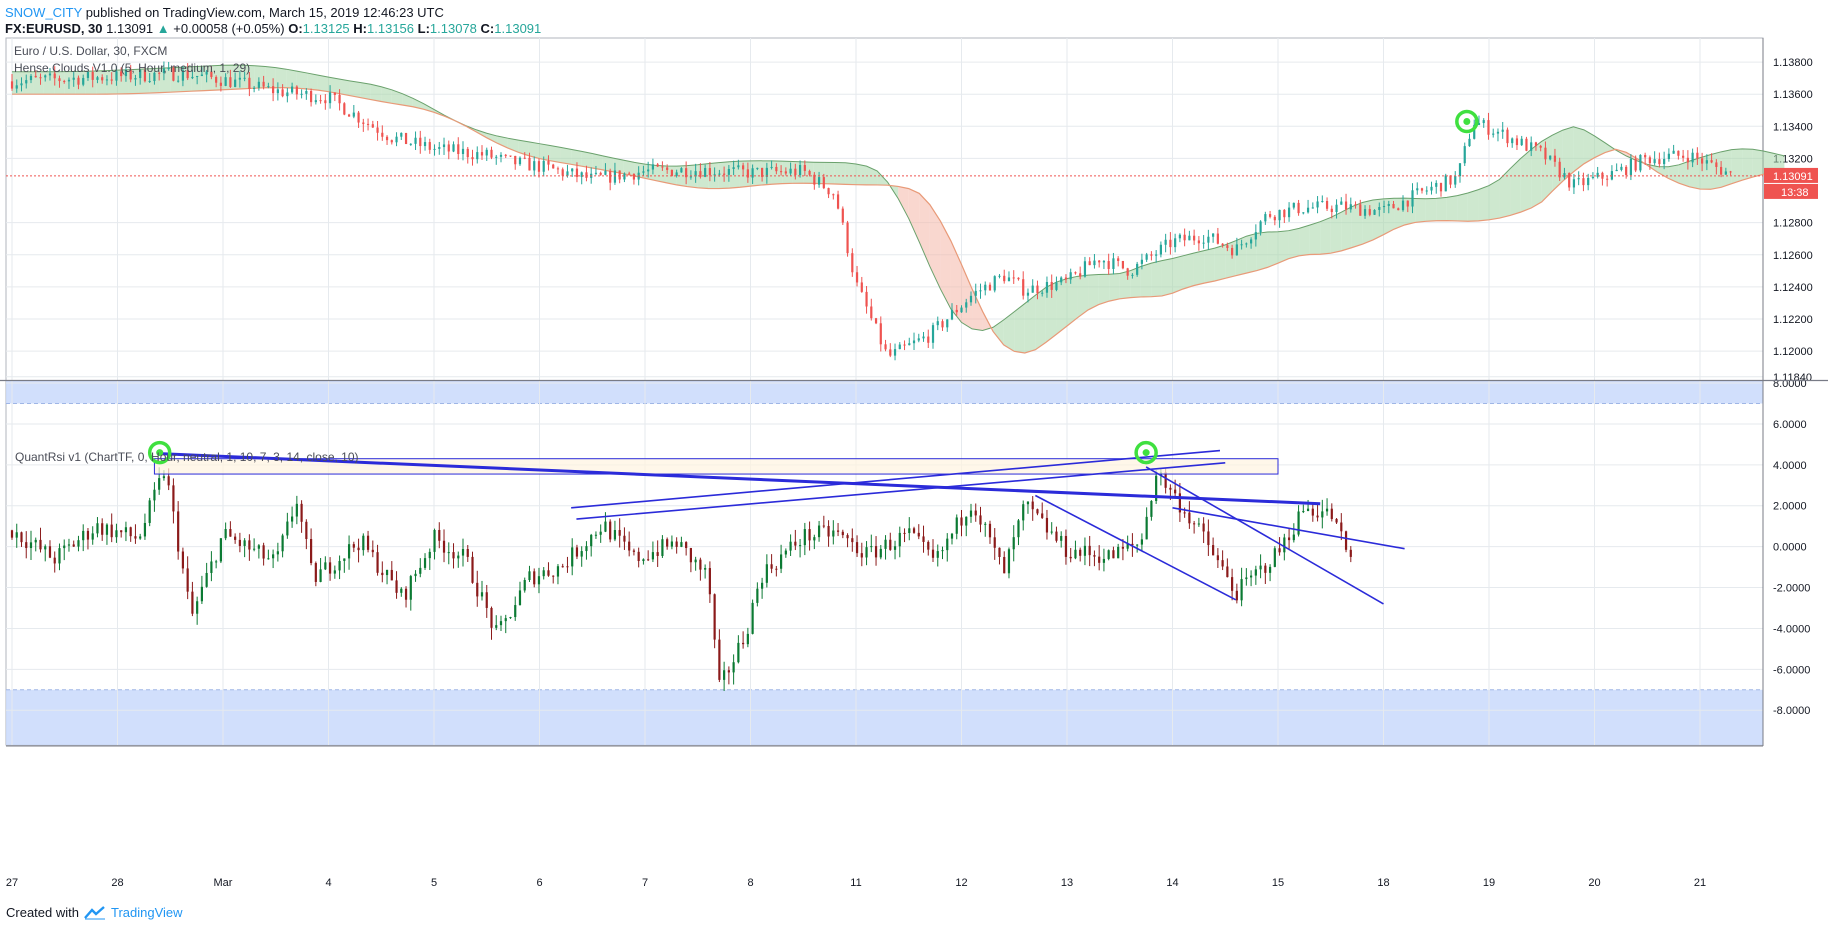  I want to click on high-value: 1.13156, so click(391, 28).